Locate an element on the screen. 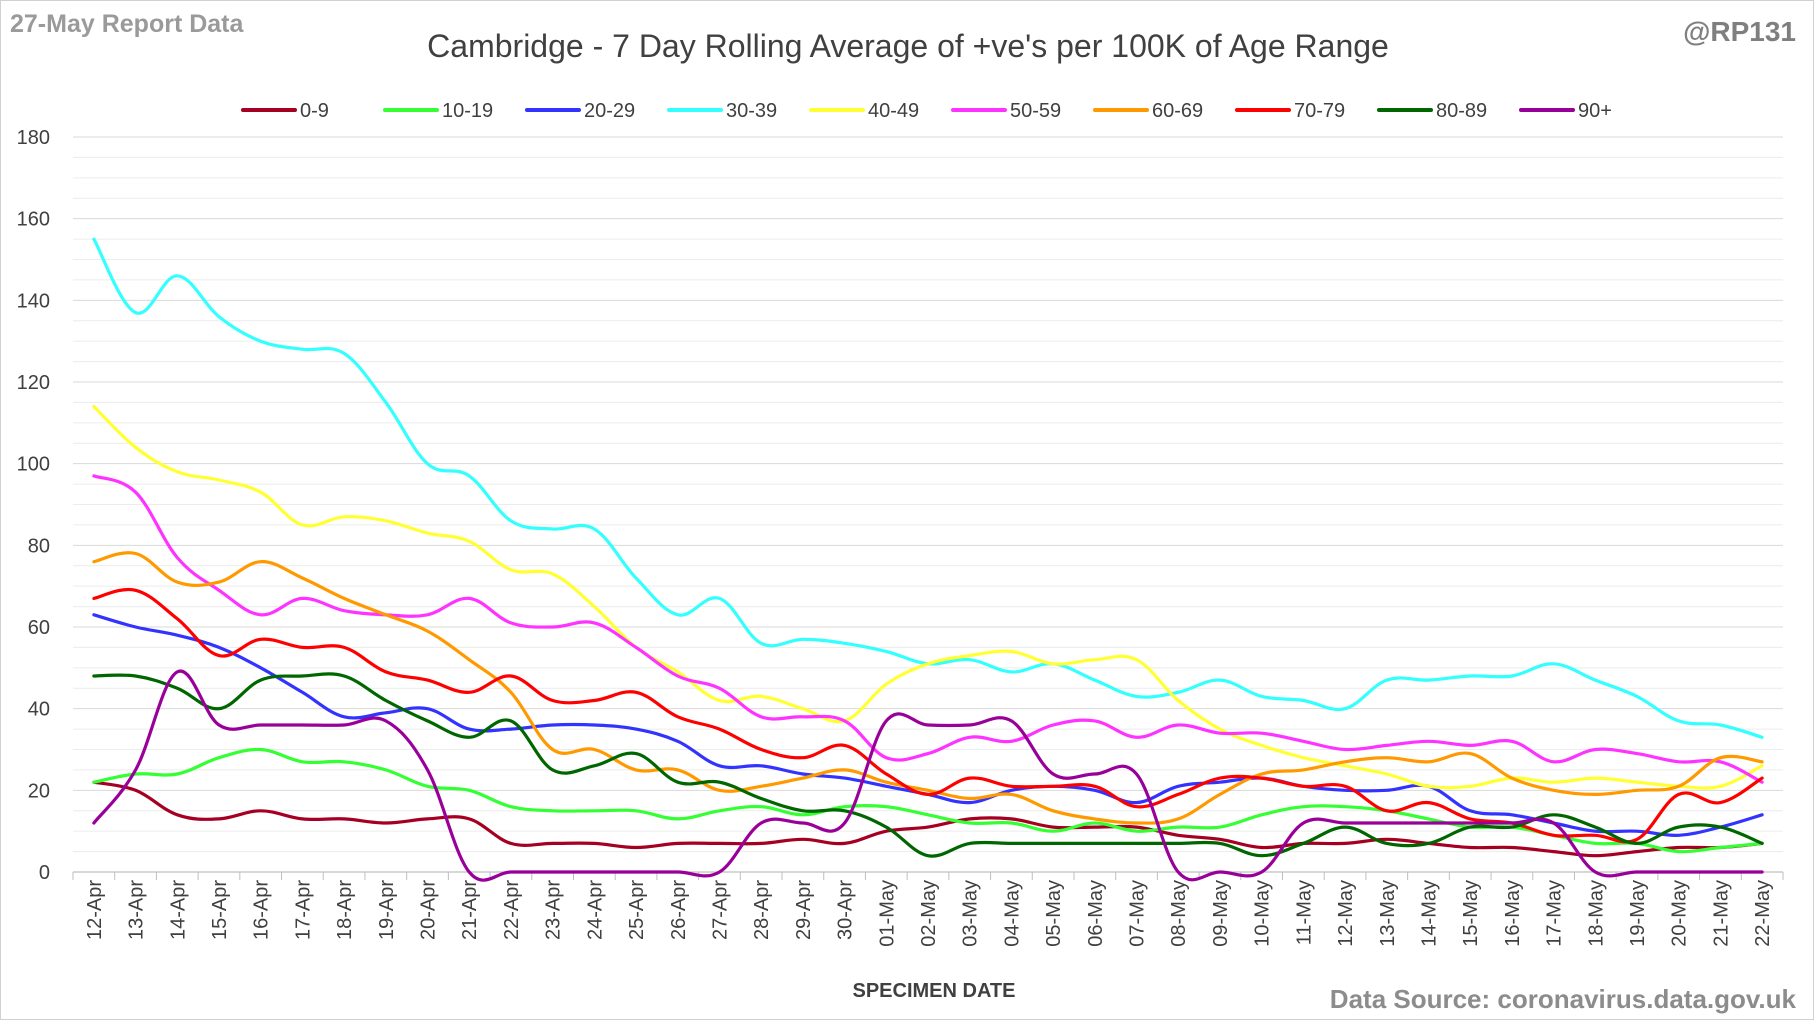  legend-label: 40-49 is located at coordinates (893, 111).